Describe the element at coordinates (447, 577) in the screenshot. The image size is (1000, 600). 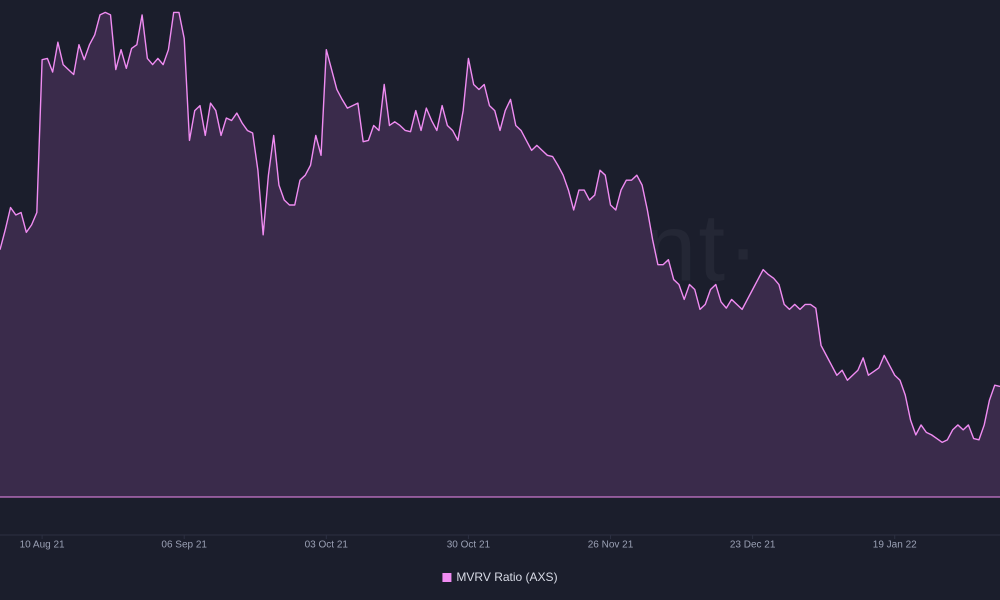
I see `legend-swatch` at that location.